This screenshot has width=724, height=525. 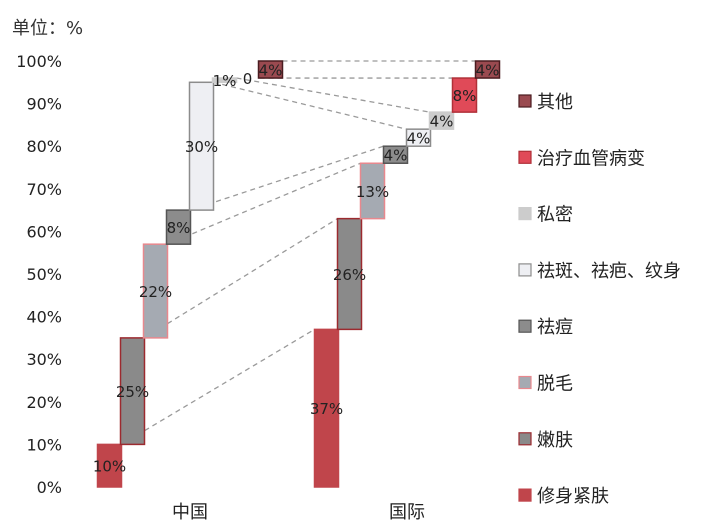 I want to click on legend-label: 脱毛, so click(x=555, y=384).